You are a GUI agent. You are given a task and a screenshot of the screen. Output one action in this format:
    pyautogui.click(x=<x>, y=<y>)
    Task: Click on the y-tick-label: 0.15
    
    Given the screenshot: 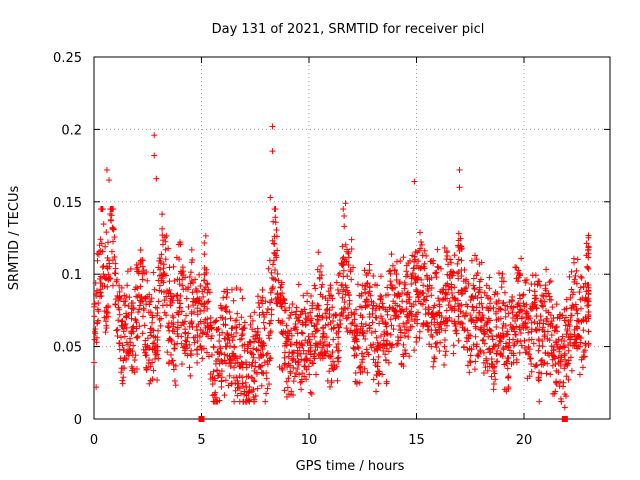 What is the action you would take?
    pyautogui.click(x=67, y=203)
    